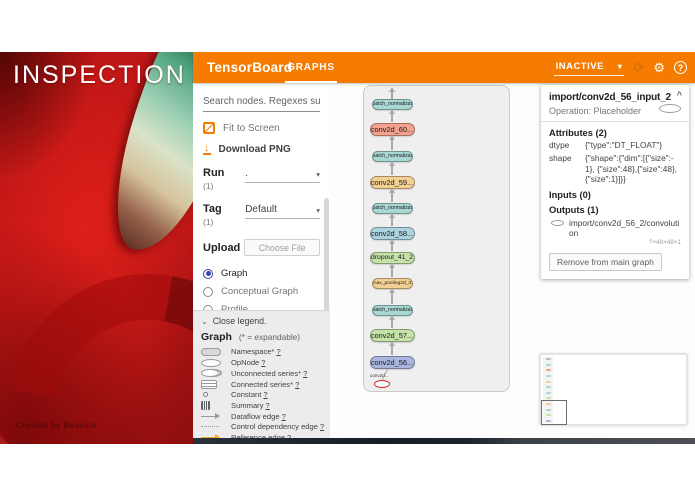 This screenshot has width=695, height=494. What do you see at coordinates (613, 389) in the screenshot?
I see `graph-minimap` at bounding box center [613, 389].